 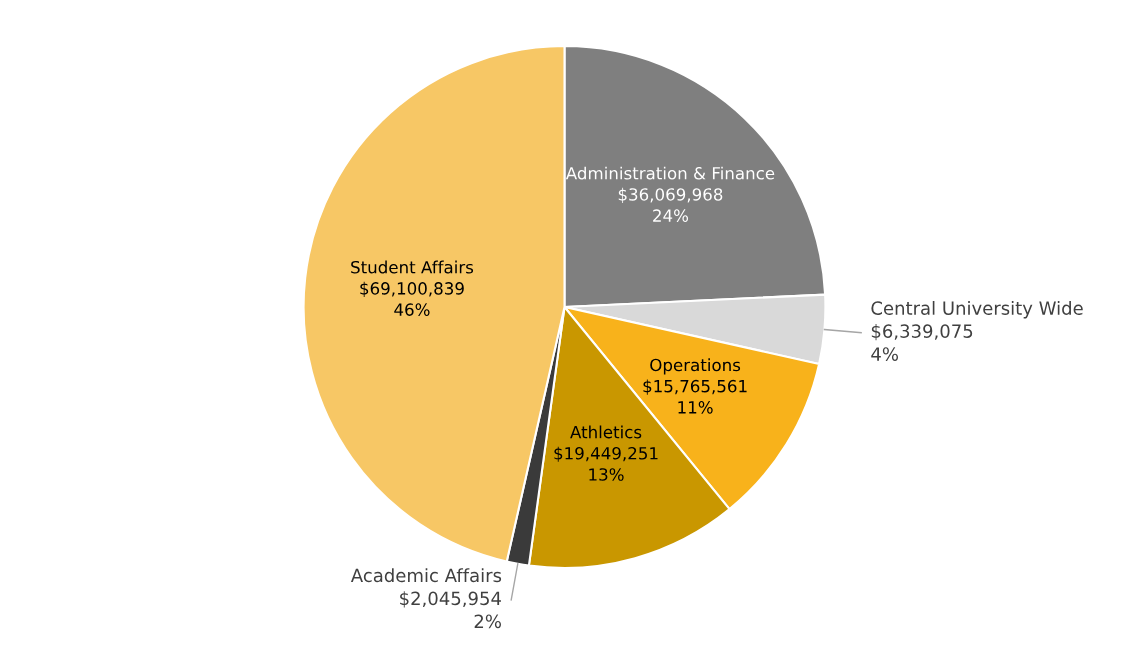 What do you see at coordinates (606, 432) in the screenshot?
I see `slice-label: Athletics` at bounding box center [606, 432].